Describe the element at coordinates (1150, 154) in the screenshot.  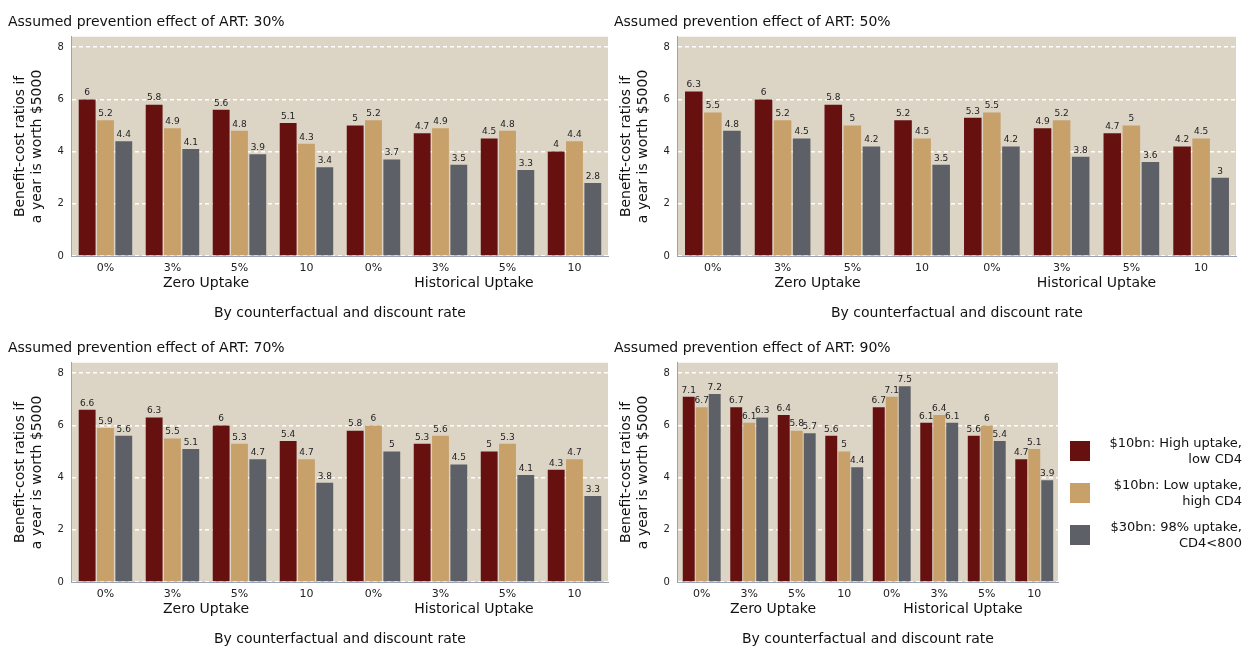
I see `data-label: 3.6` at that location.